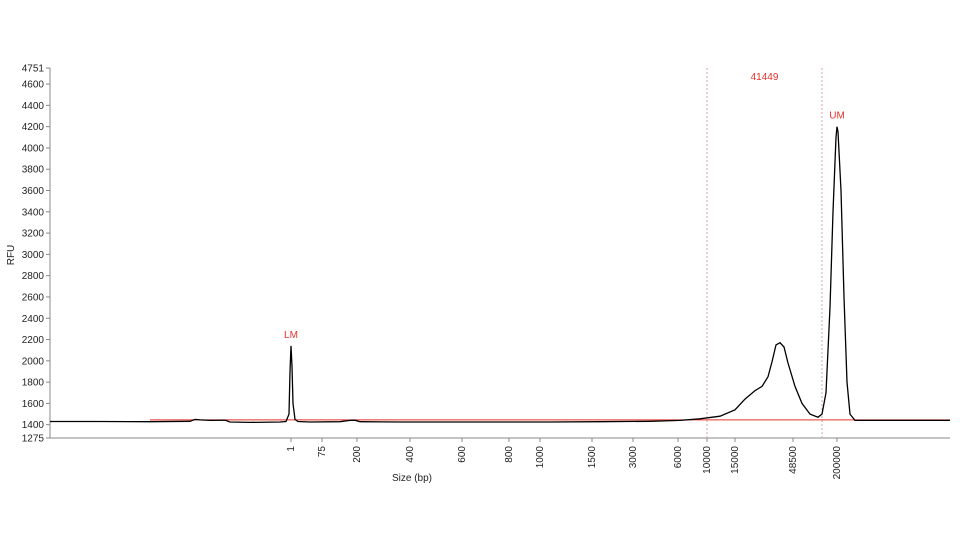 This screenshot has width=960, height=545. Describe the element at coordinates (33, 69) in the screenshot. I see `y-tick-label: 4751` at that location.